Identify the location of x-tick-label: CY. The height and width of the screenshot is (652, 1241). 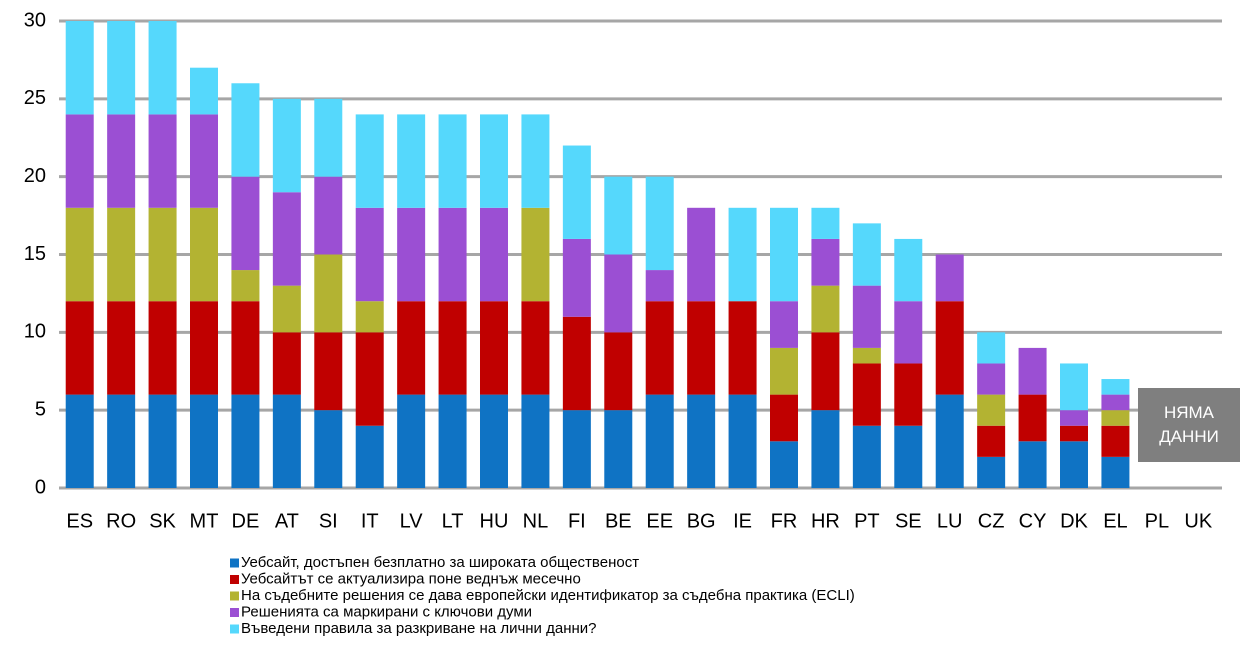
(1033, 521).